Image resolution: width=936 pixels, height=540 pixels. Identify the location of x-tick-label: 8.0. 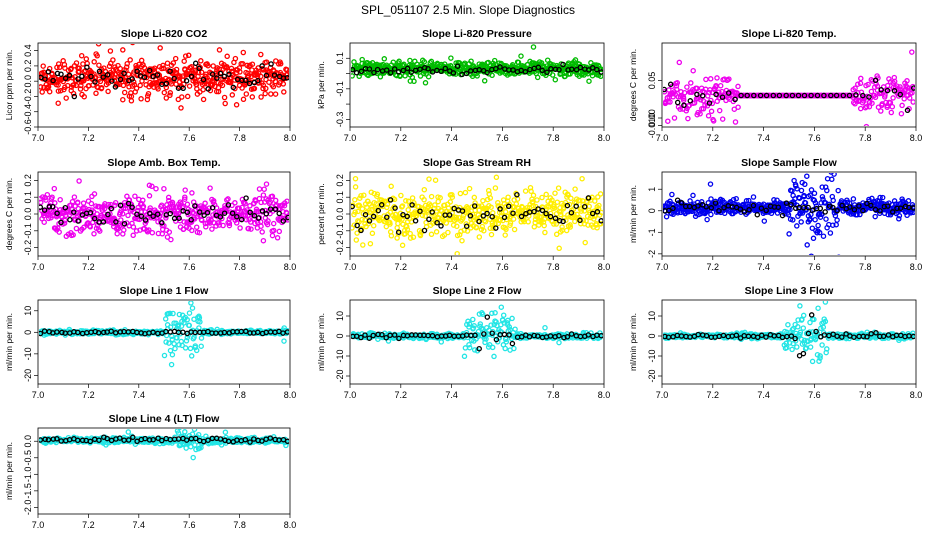
(916, 138).